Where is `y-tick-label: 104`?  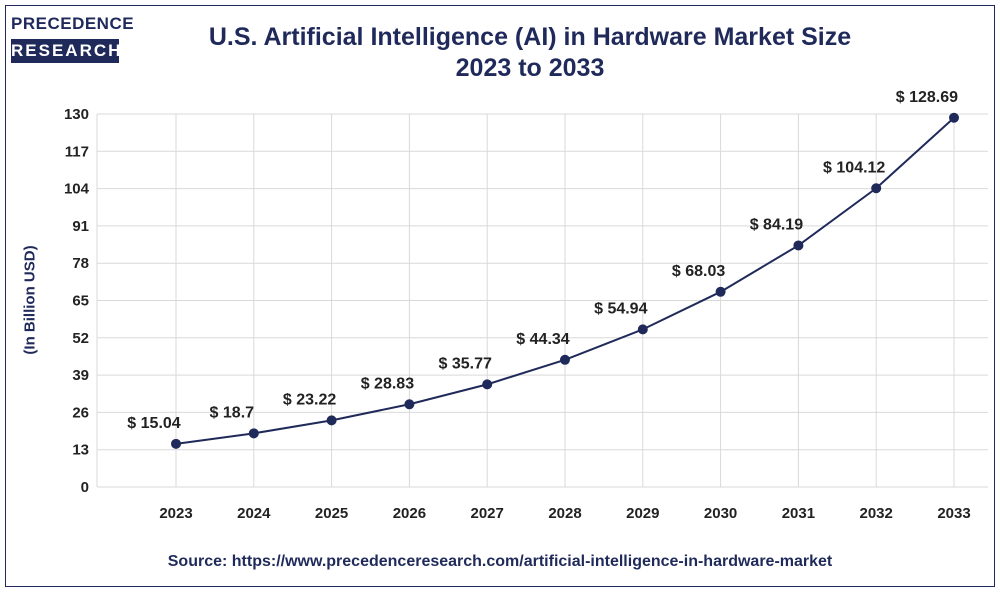 y-tick-label: 104 is located at coordinates (77, 189).